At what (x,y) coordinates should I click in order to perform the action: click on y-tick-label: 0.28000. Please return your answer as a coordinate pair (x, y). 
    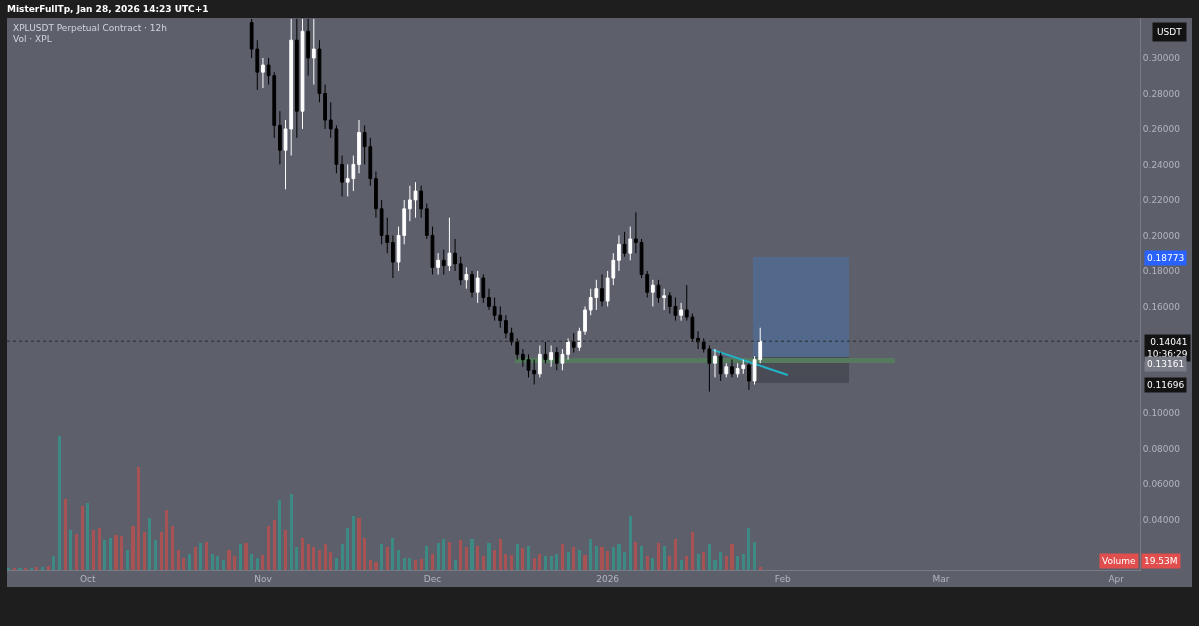
    Looking at the image, I should click on (1161, 93).